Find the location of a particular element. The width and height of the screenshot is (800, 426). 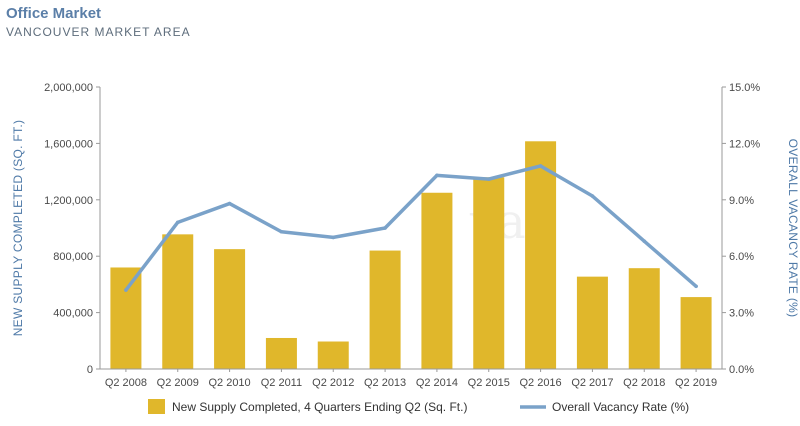

x-tick-label: Q2 2012 is located at coordinates (333, 383).